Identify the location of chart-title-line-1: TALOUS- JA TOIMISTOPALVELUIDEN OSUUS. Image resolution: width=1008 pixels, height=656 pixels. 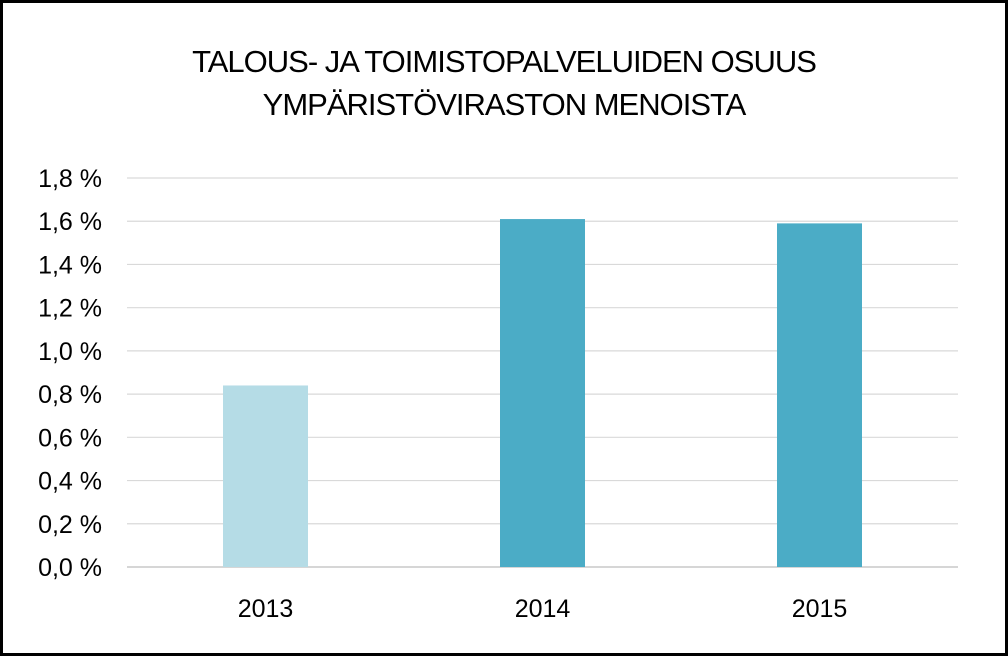
(504, 61).